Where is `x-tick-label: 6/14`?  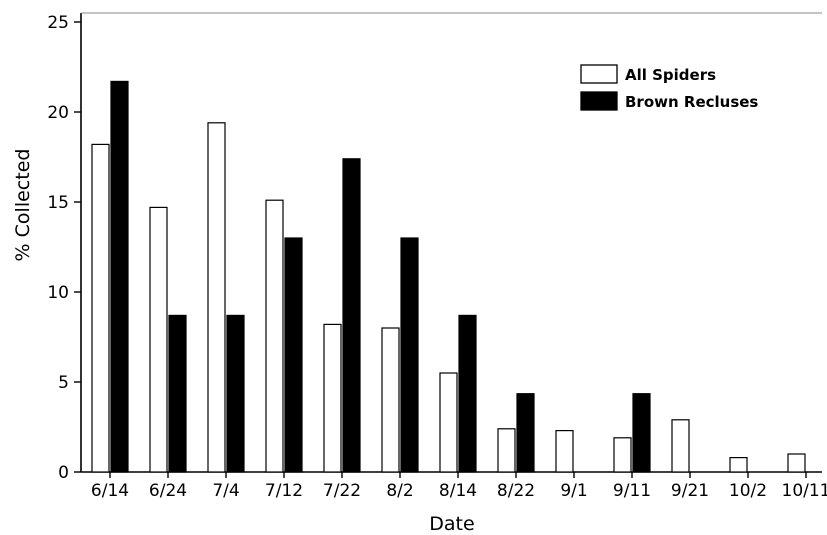 x-tick-label: 6/14 is located at coordinates (110, 491).